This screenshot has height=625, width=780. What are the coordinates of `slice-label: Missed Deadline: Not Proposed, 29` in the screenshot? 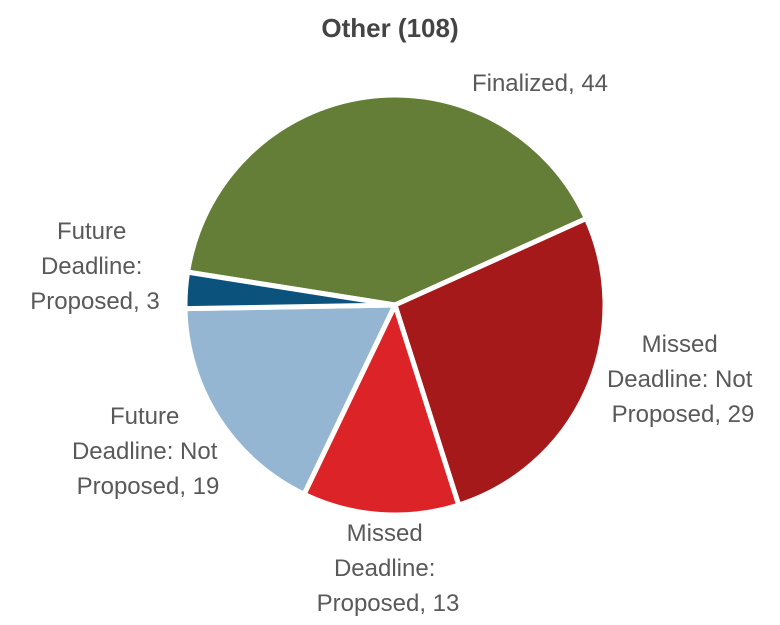 It's located at (683, 379).